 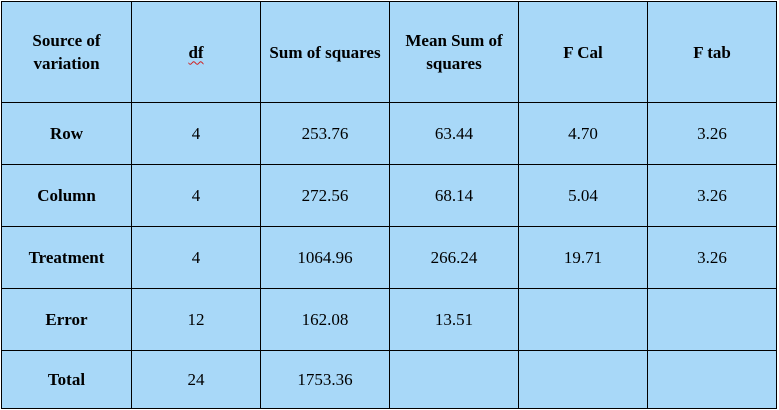 What do you see at coordinates (583, 195) in the screenshot?
I see `f-cal-cell: 5.04` at bounding box center [583, 195].